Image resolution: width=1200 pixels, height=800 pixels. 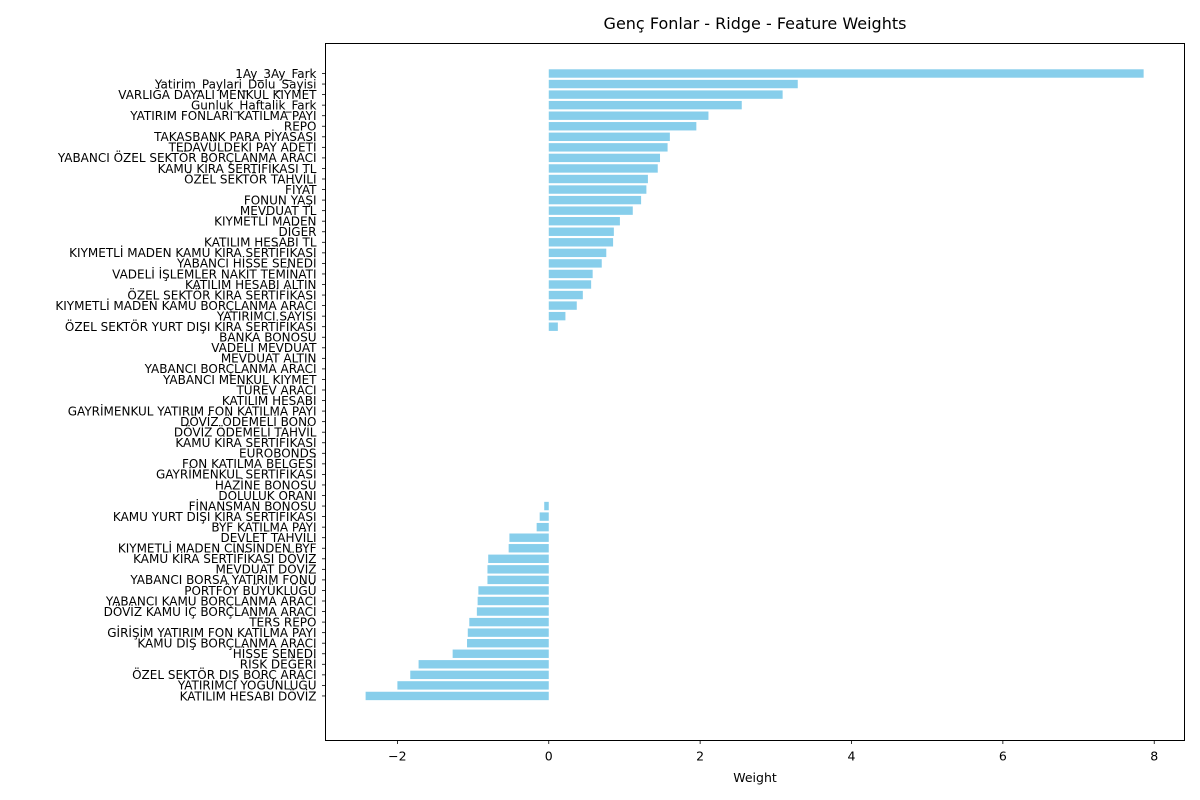 I want to click on y-tick-label: ÖZEL SEKTÖR KİRA SERTİFİKASI, so click(x=221, y=294).